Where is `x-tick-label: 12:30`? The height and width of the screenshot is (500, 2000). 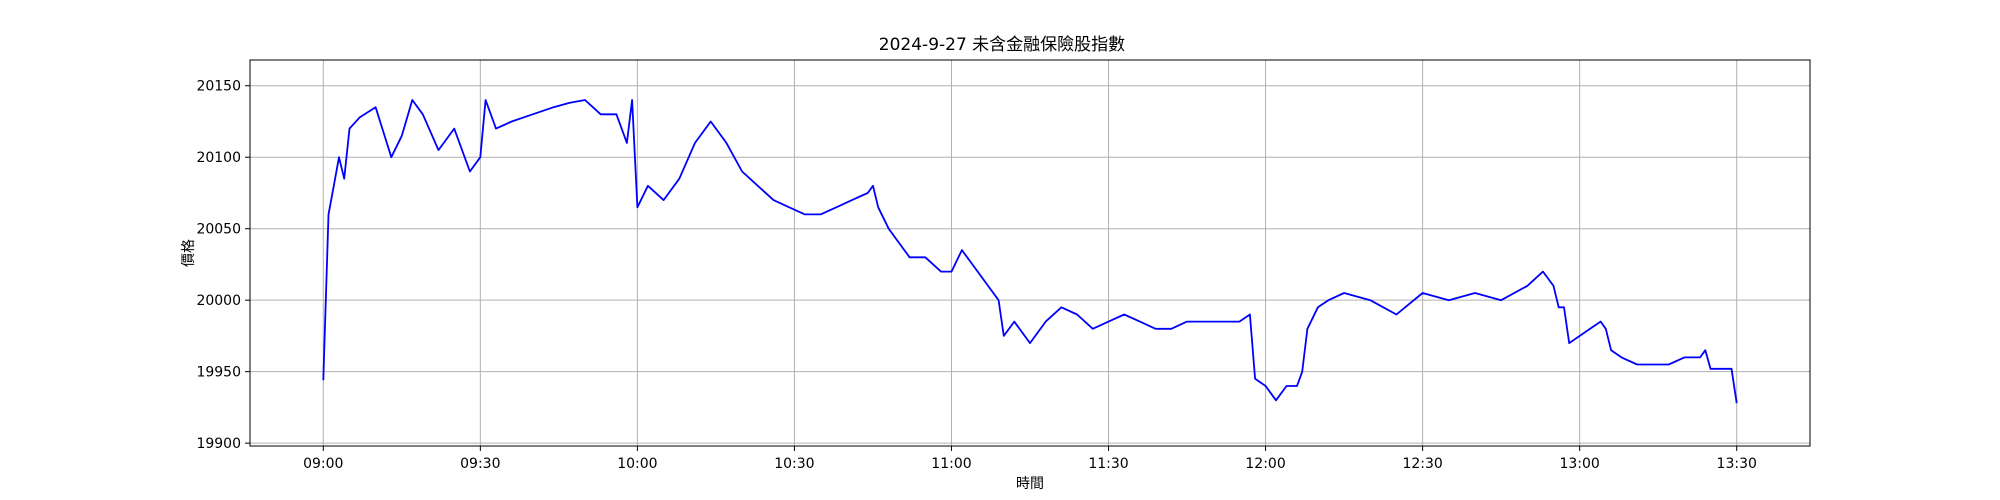 x-tick-label: 12:30 is located at coordinates (1422, 464).